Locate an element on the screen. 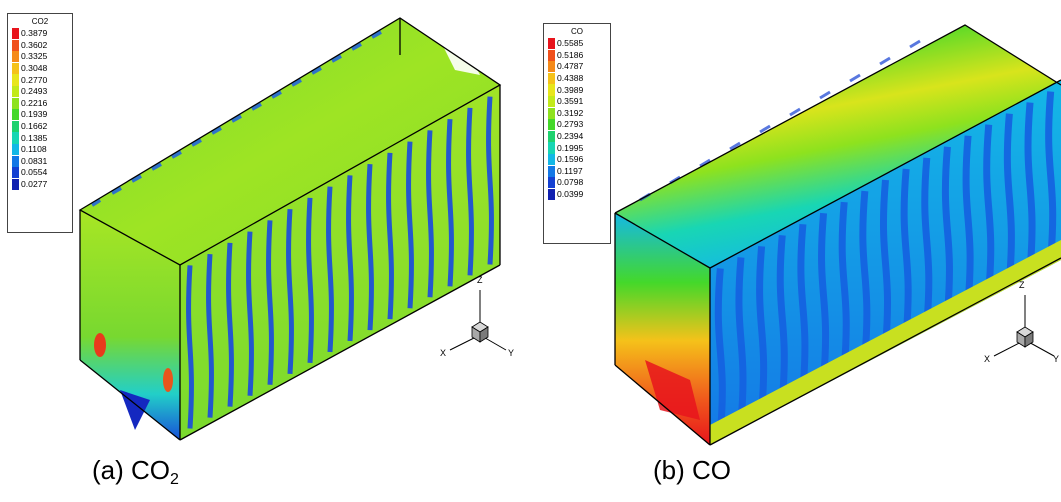 The width and height of the screenshot is (1061, 502). legend-row-b: 0.5186 is located at coordinates (566, 55).